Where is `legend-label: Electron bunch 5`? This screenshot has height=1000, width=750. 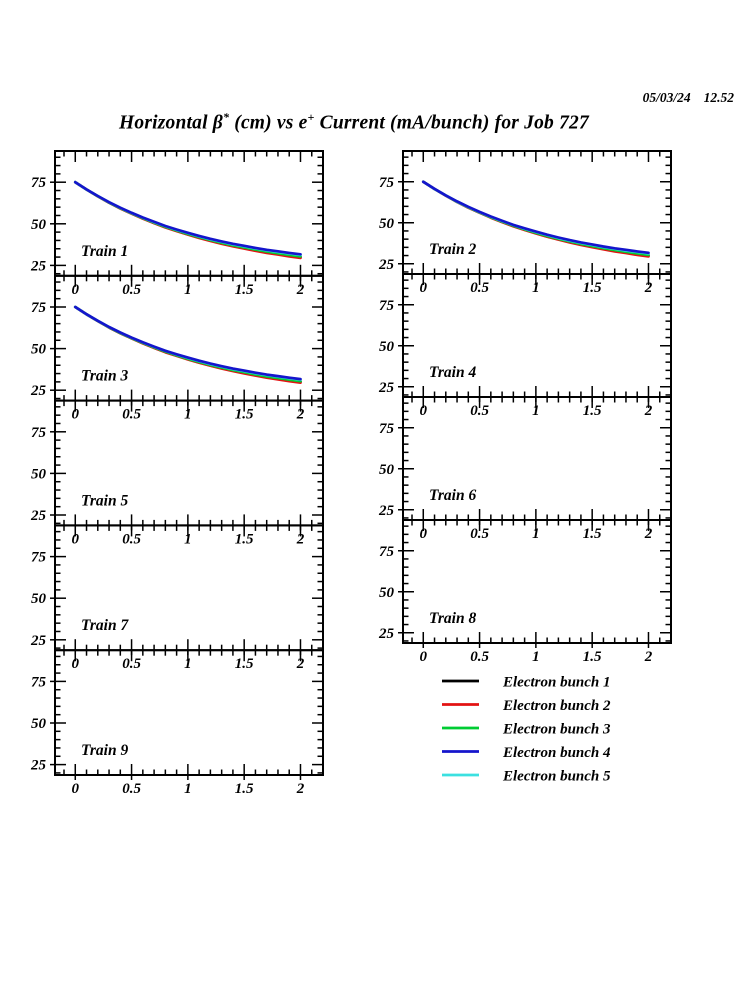
legend-label: Electron bunch 5 is located at coordinates (556, 777).